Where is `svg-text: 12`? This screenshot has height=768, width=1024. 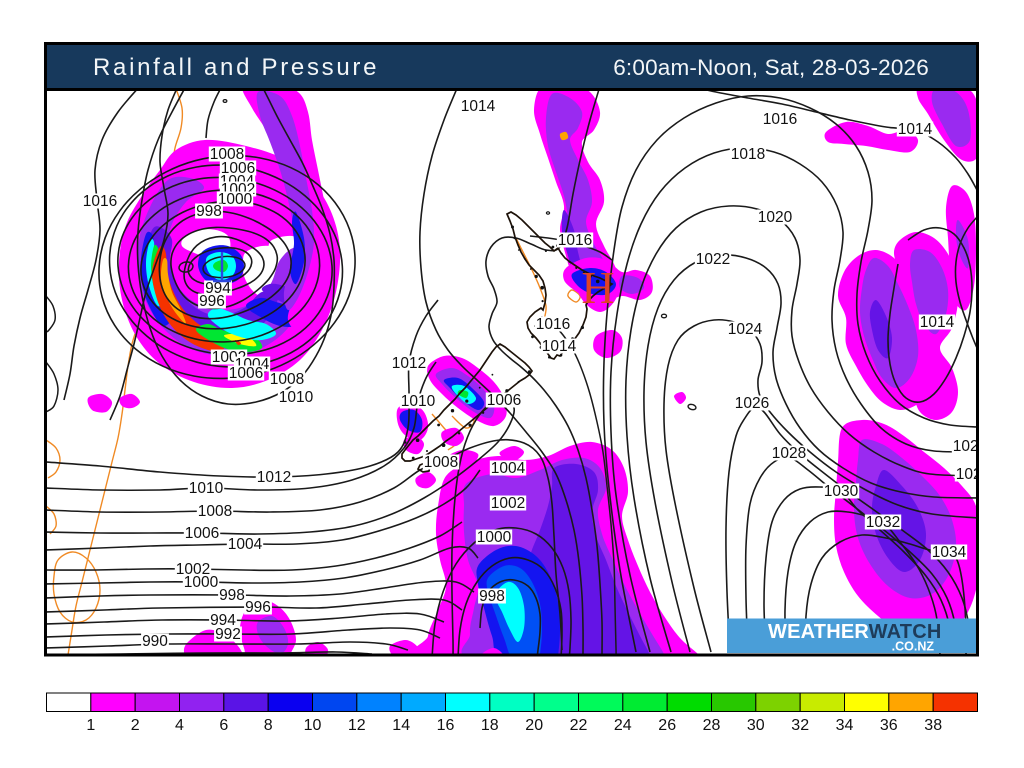 svg-text: 12 is located at coordinates (357, 725).